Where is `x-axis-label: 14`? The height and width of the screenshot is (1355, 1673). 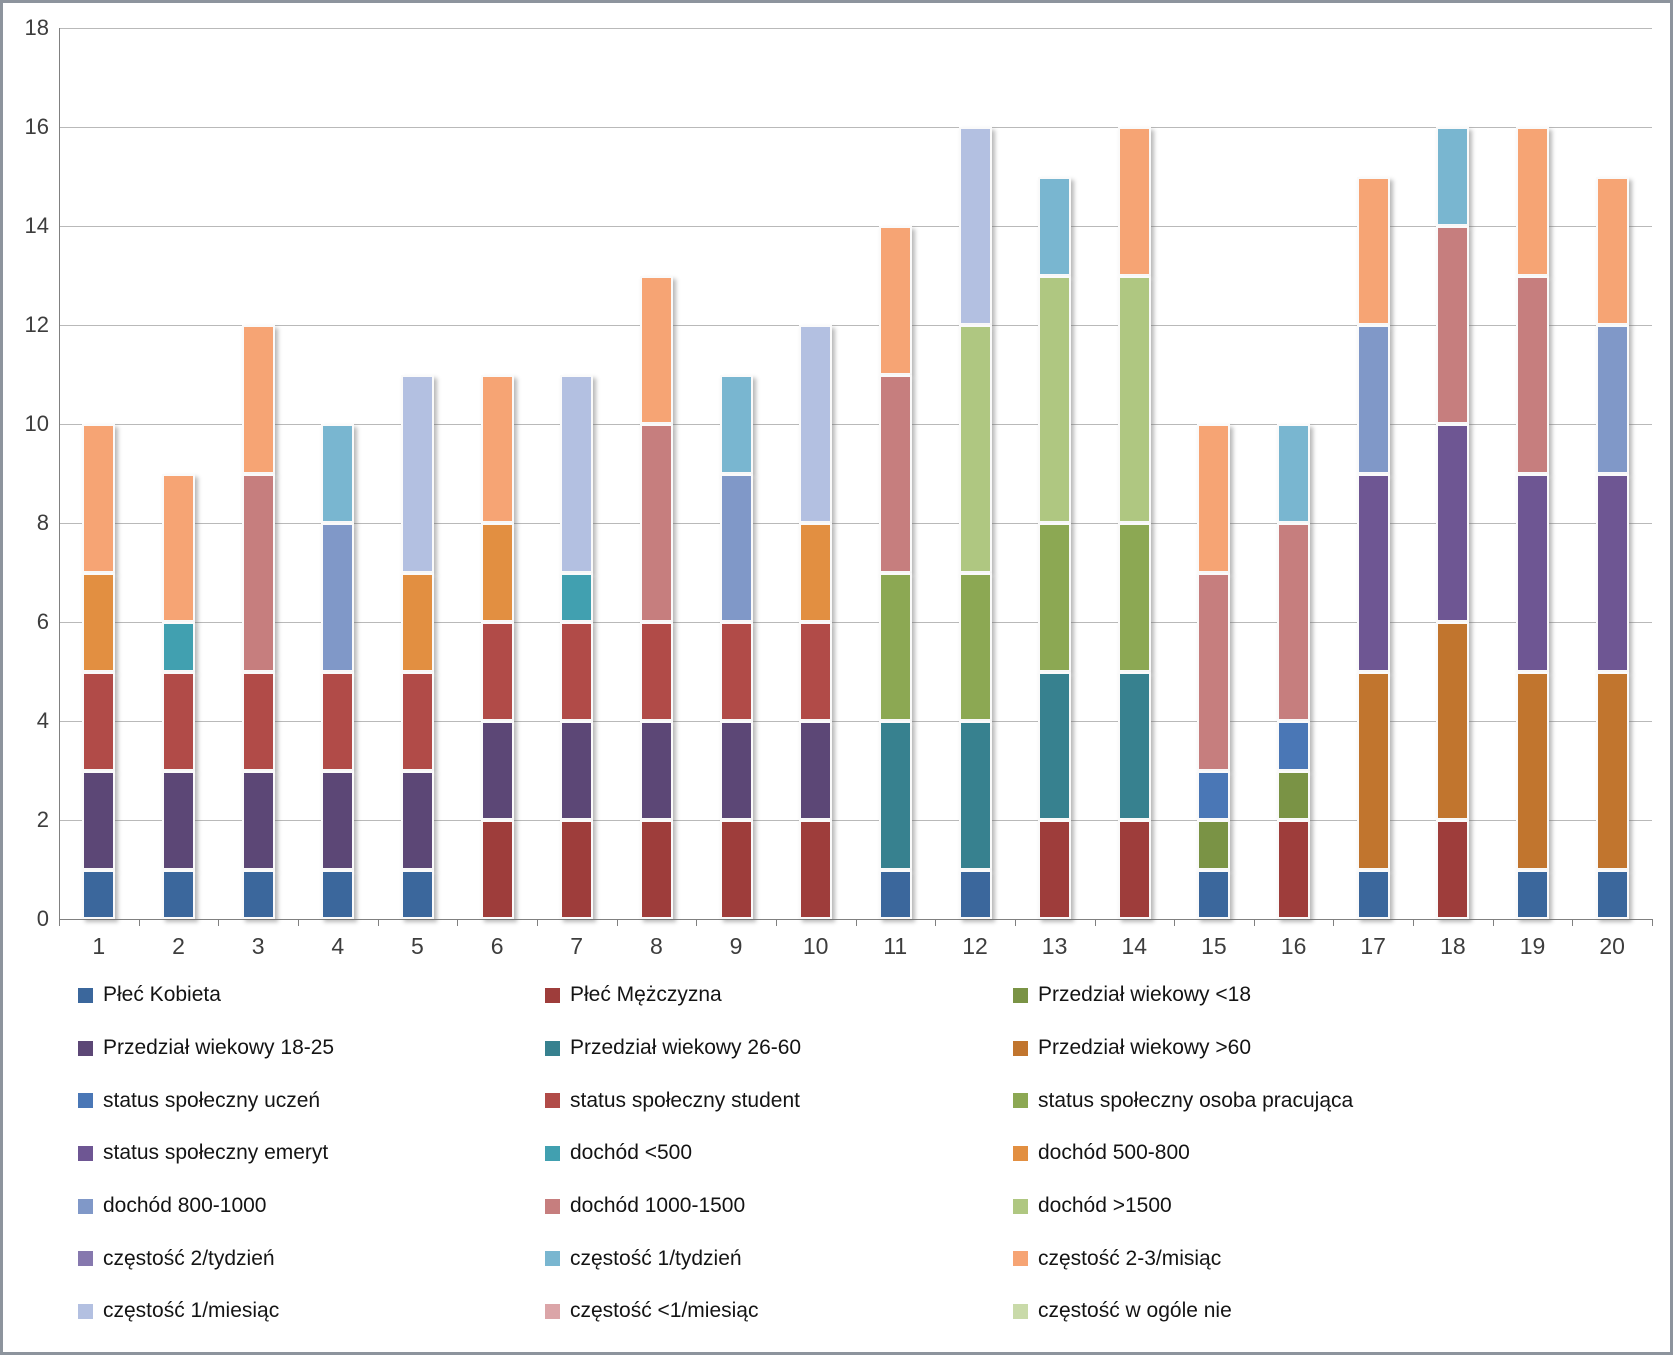
x-axis-label: 14 is located at coordinates (1134, 946).